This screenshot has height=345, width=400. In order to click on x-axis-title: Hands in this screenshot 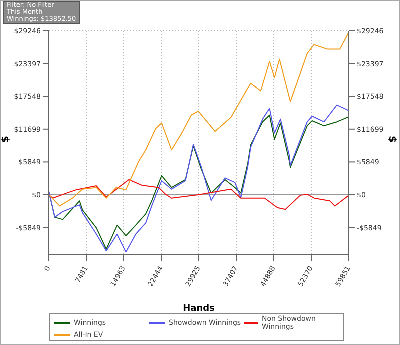, I will do `click(199, 309)`.